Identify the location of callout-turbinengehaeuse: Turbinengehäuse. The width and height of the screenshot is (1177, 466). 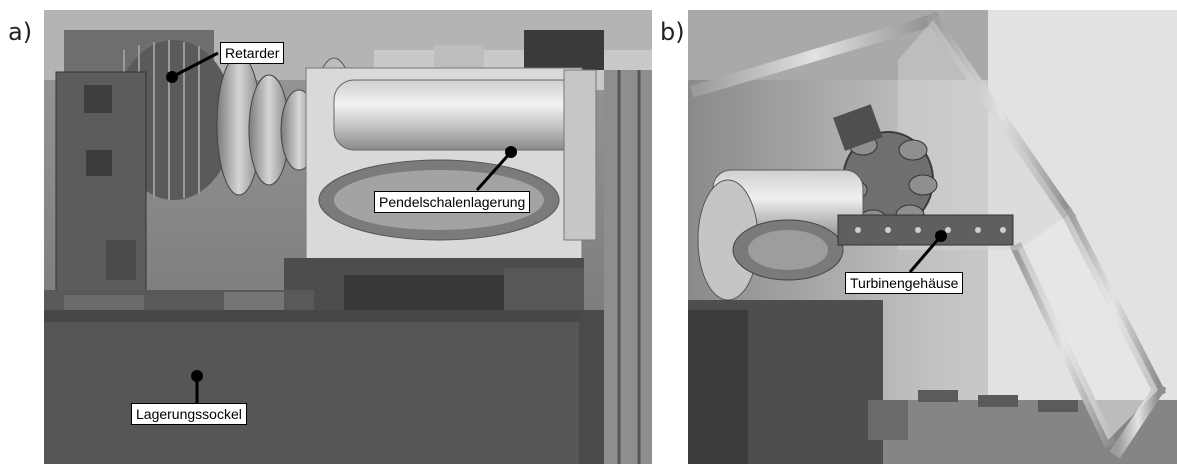
(904, 283).